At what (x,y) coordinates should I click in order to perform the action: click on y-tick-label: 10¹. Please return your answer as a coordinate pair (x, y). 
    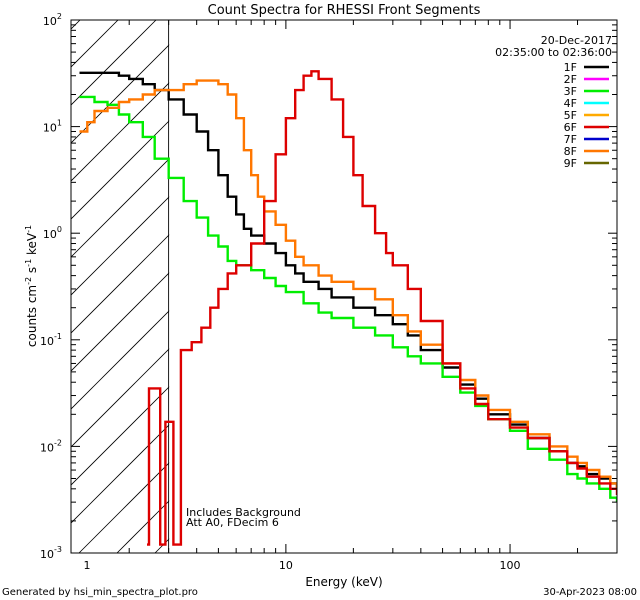
    Looking at the image, I should click on (52, 127).